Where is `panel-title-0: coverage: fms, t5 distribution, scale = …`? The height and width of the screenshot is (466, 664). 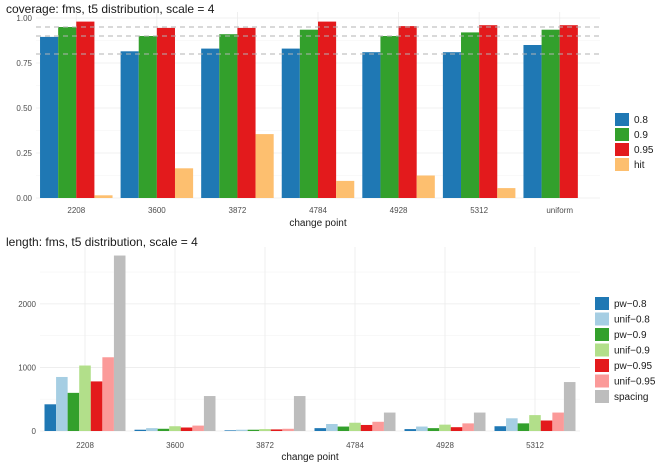 panel-title-0: coverage: fms, t5 distribution, scale = … is located at coordinates (110, 9).